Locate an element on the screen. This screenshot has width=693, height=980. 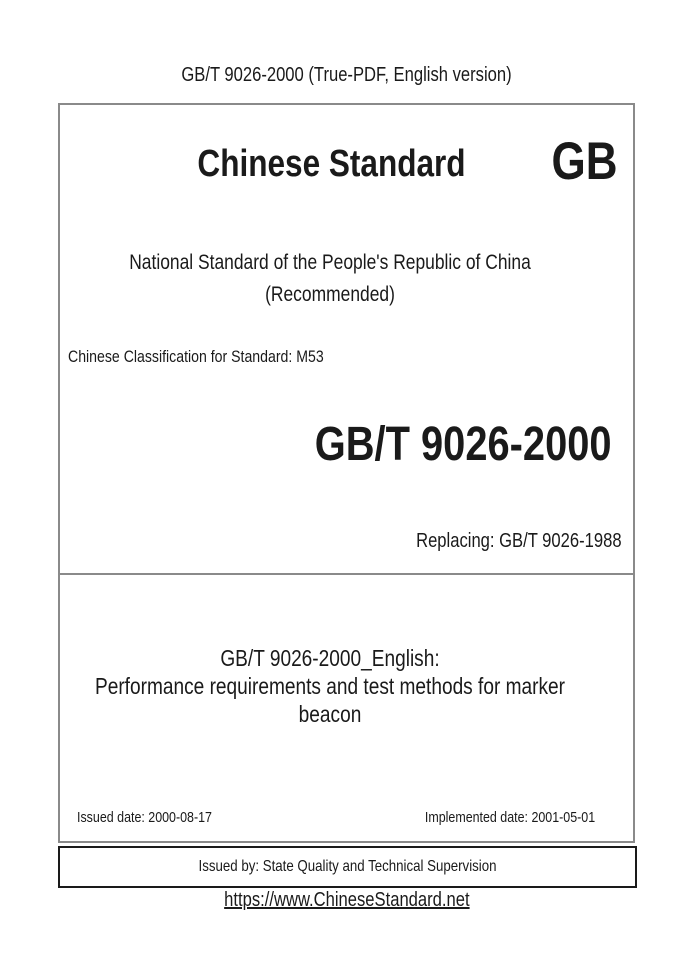
site-link: https://www.ChineseStandard.net is located at coordinates (346, 900).